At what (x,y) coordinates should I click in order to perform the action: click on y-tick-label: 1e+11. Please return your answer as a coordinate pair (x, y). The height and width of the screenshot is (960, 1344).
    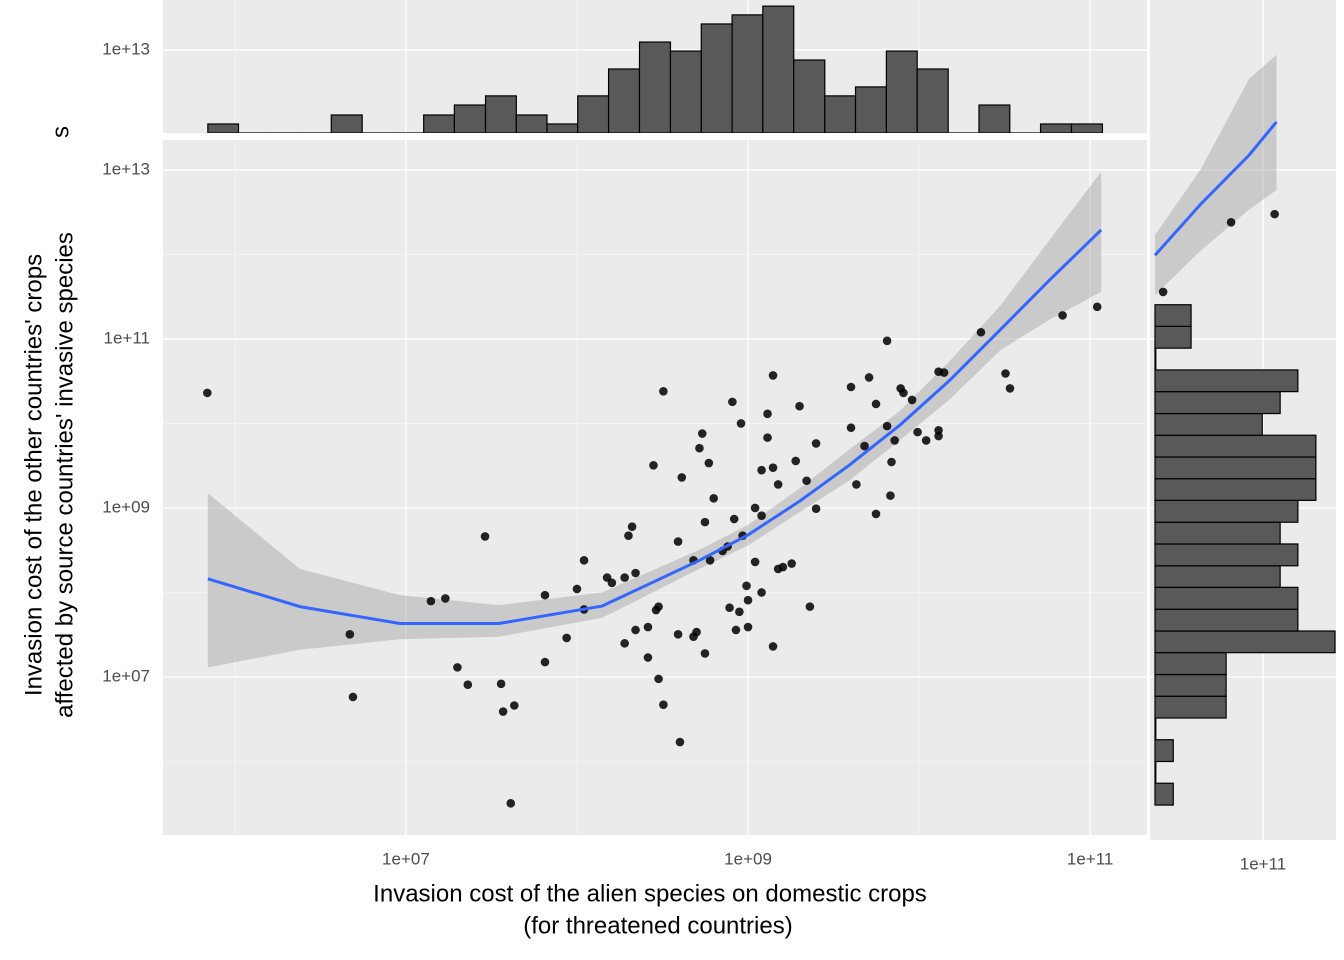
    Looking at the image, I should click on (127, 337).